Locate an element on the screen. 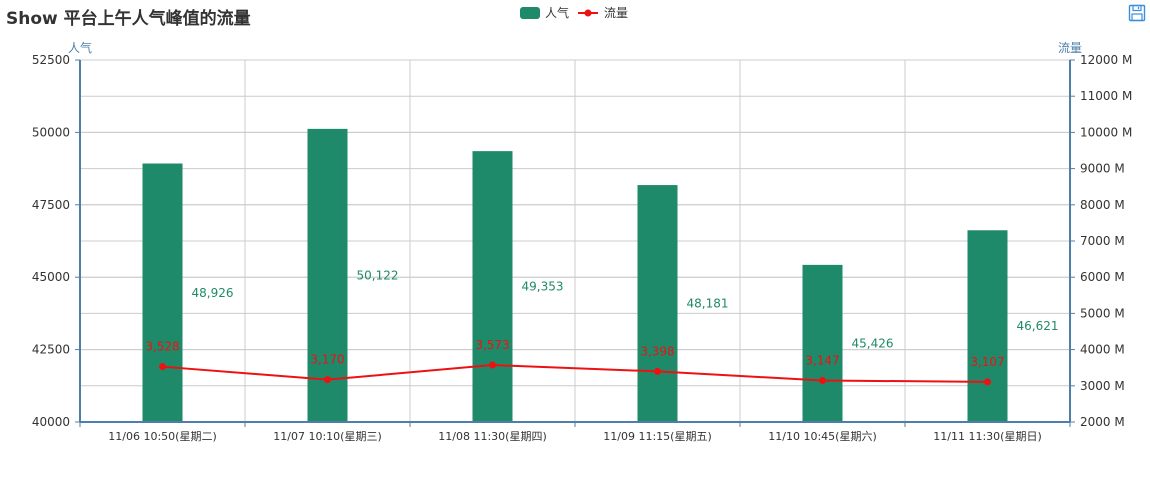 This screenshot has height=480, width=1150. traffic-data-label: 3,170 is located at coordinates (327, 360).